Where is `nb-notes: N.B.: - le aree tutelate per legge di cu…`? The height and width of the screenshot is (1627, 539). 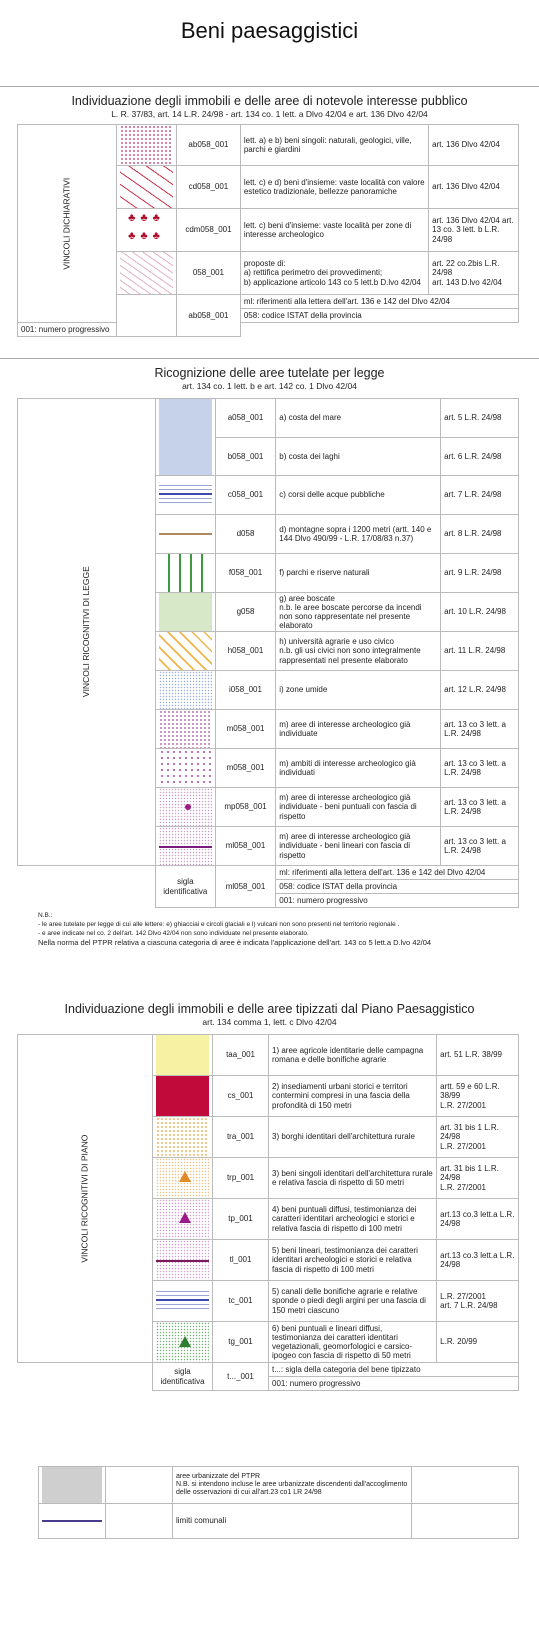 nb-notes: N.B.: - le aree tutelate per legge di cu… is located at coordinates (278, 930).